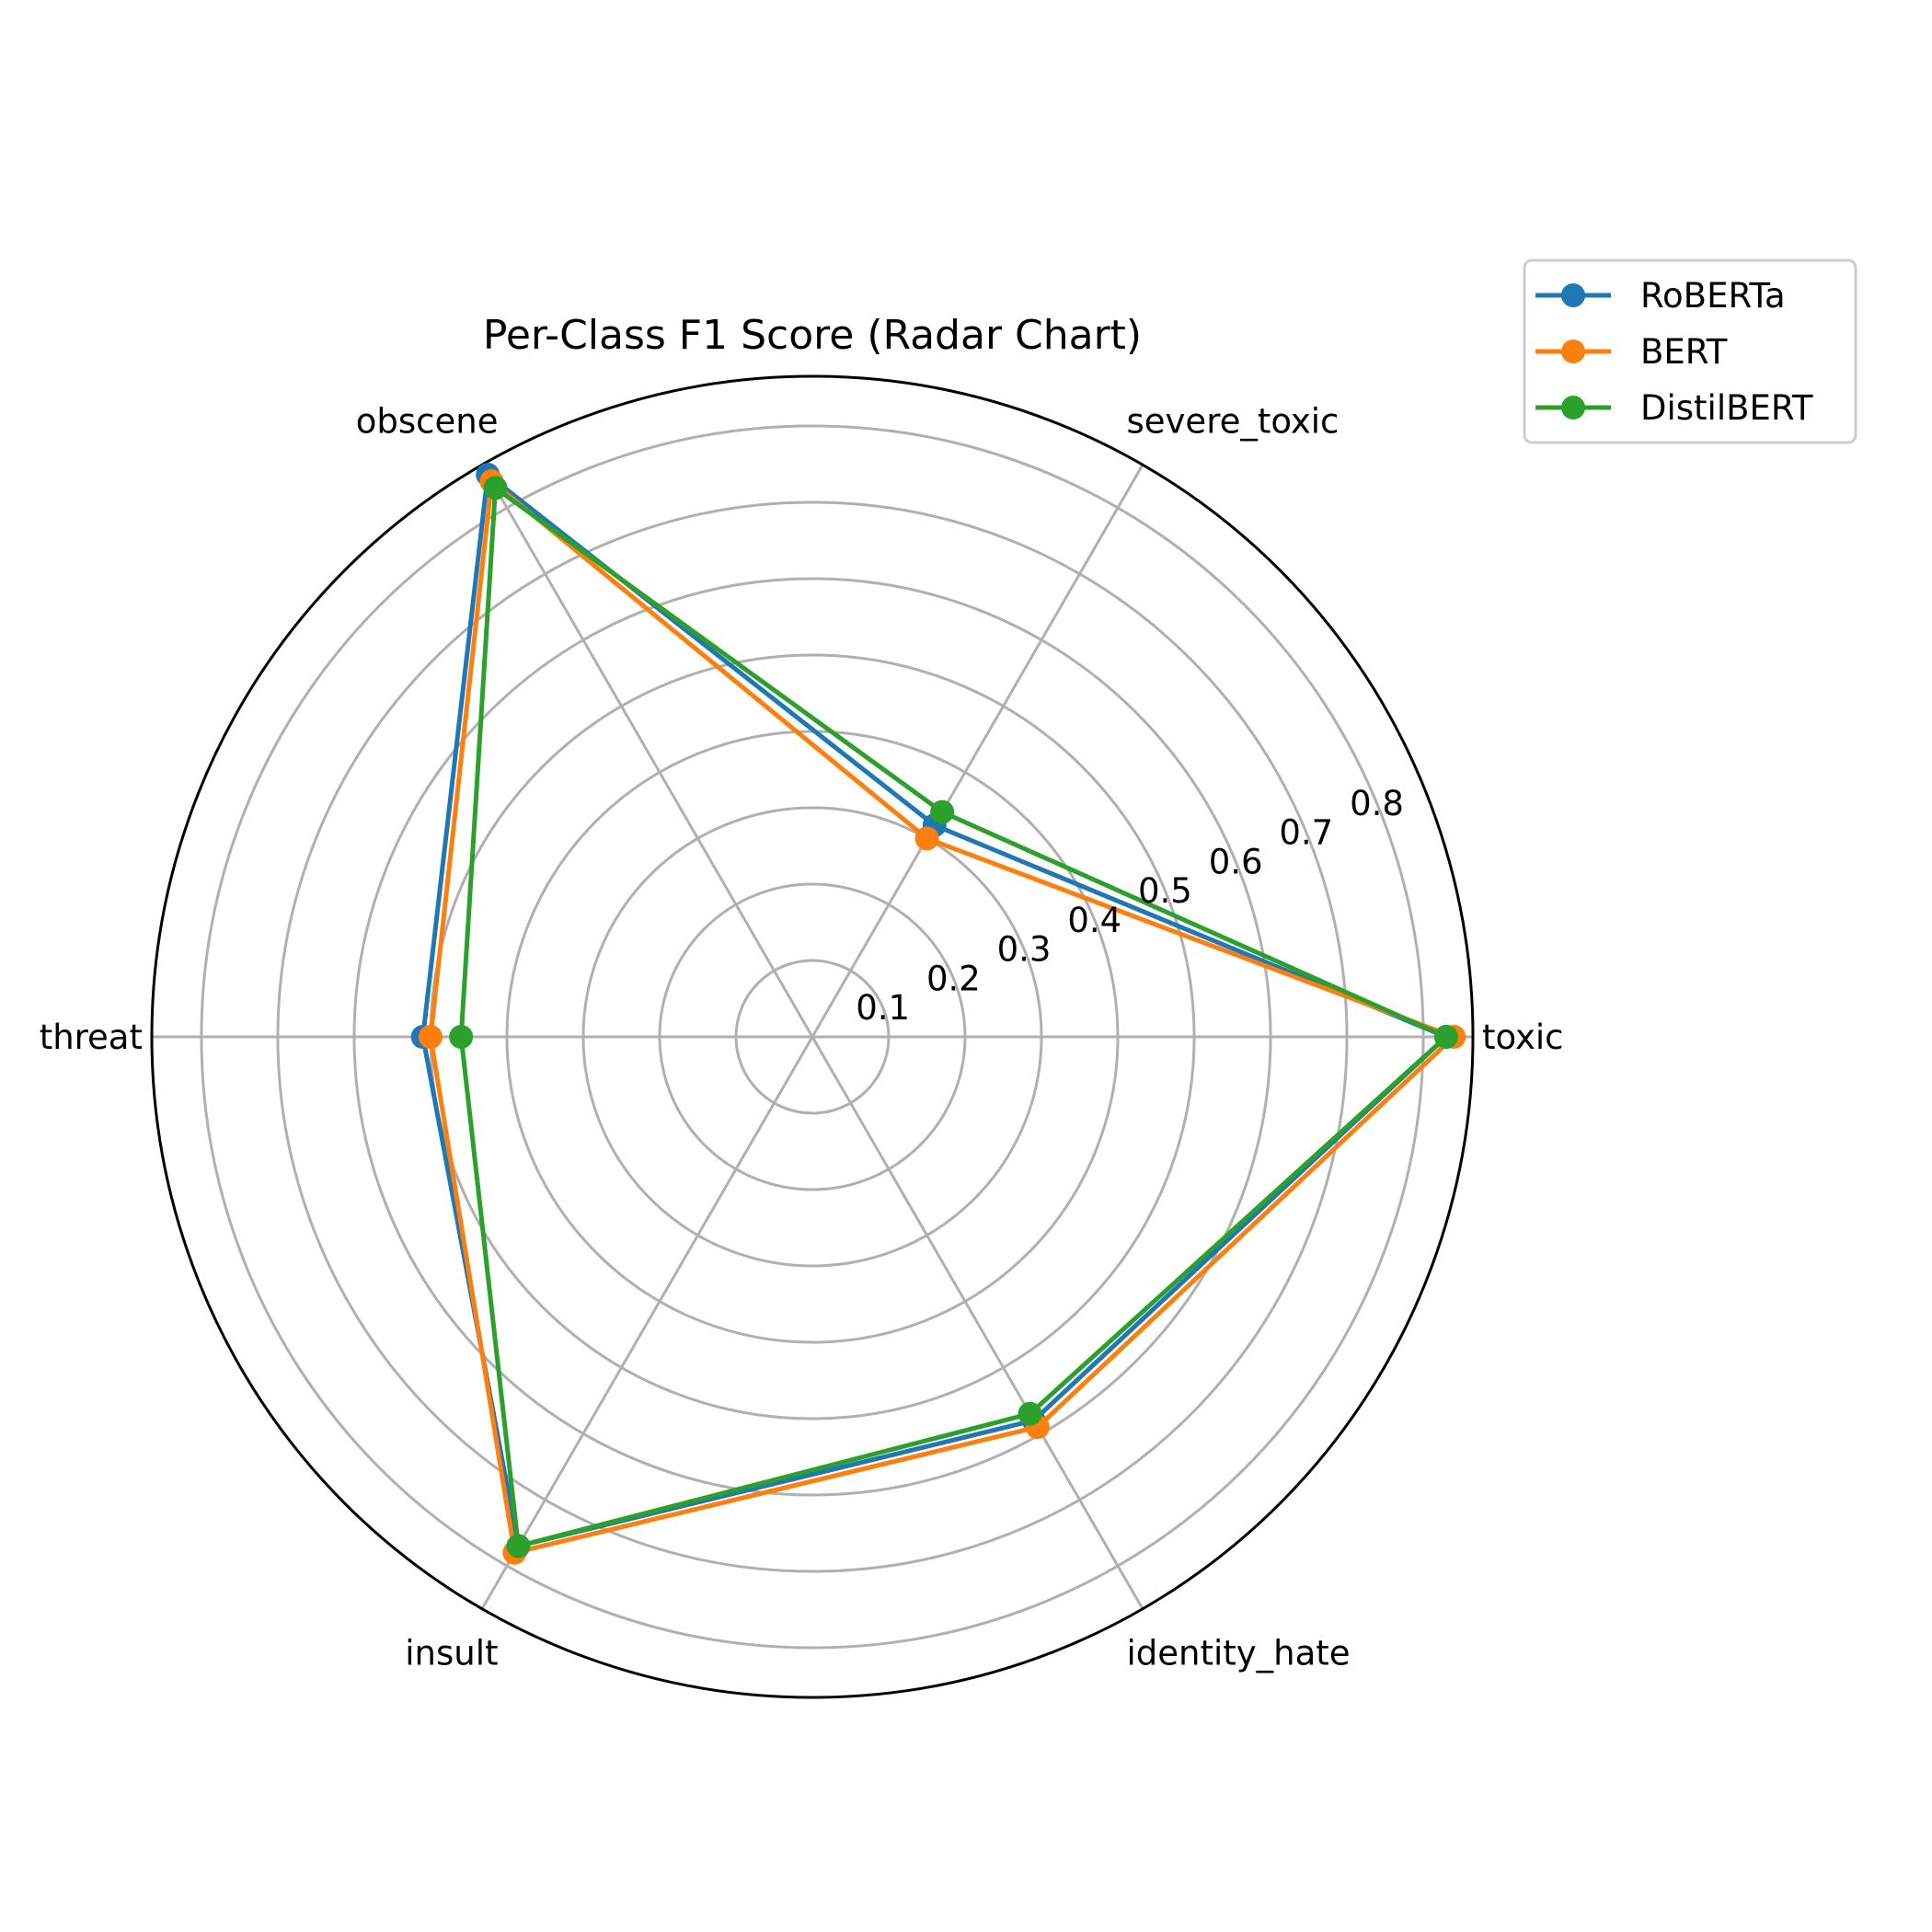 This screenshot has height=1932, width=1932. Describe the element at coordinates (91, 1037) in the screenshot. I see `category-label-threat: threat` at that location.